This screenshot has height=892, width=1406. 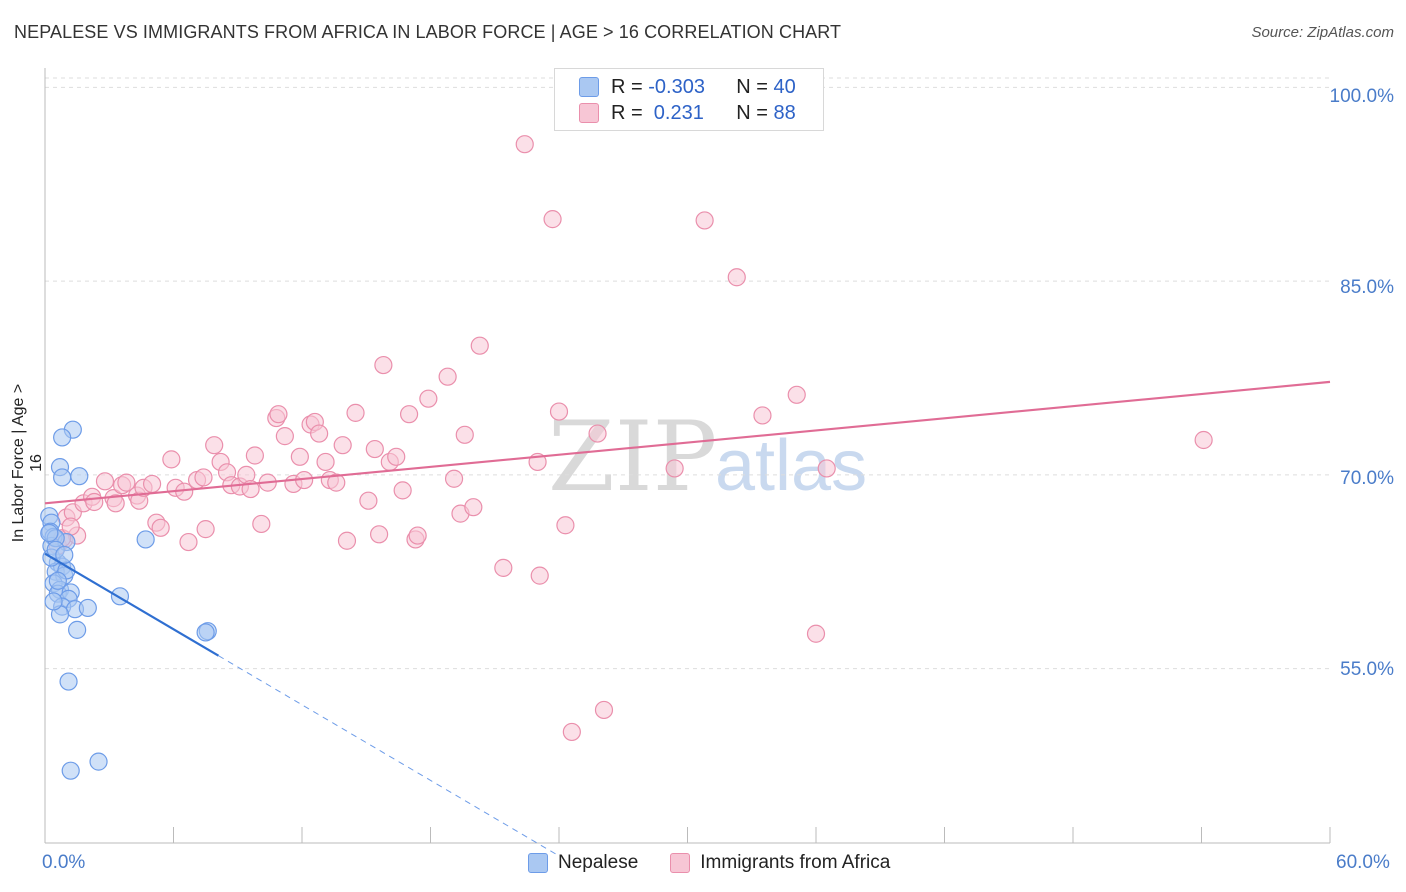 I want to click on bottom-legend-item-immigrants: Immigrants from Africa, so click(x=780, y=863).